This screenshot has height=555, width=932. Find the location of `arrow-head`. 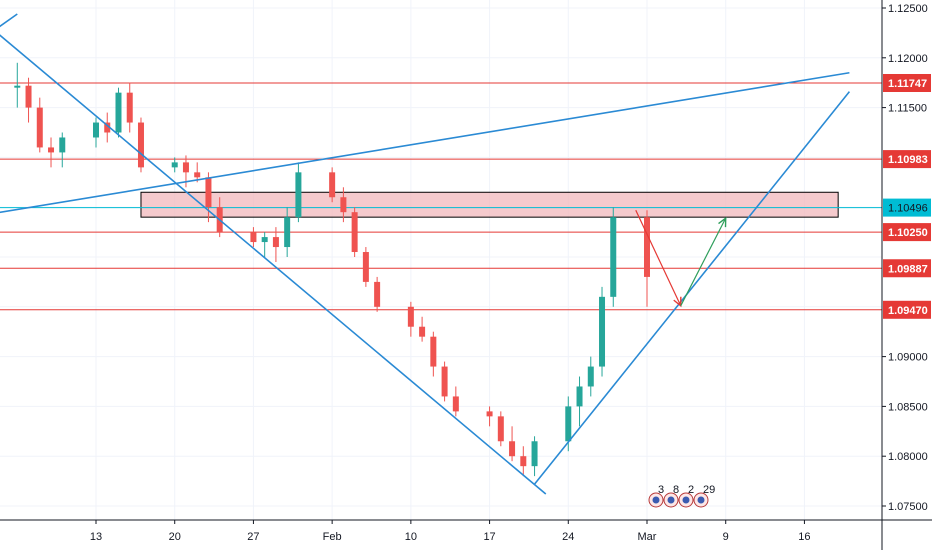

arrow-head is located at coordinates (722, 222).